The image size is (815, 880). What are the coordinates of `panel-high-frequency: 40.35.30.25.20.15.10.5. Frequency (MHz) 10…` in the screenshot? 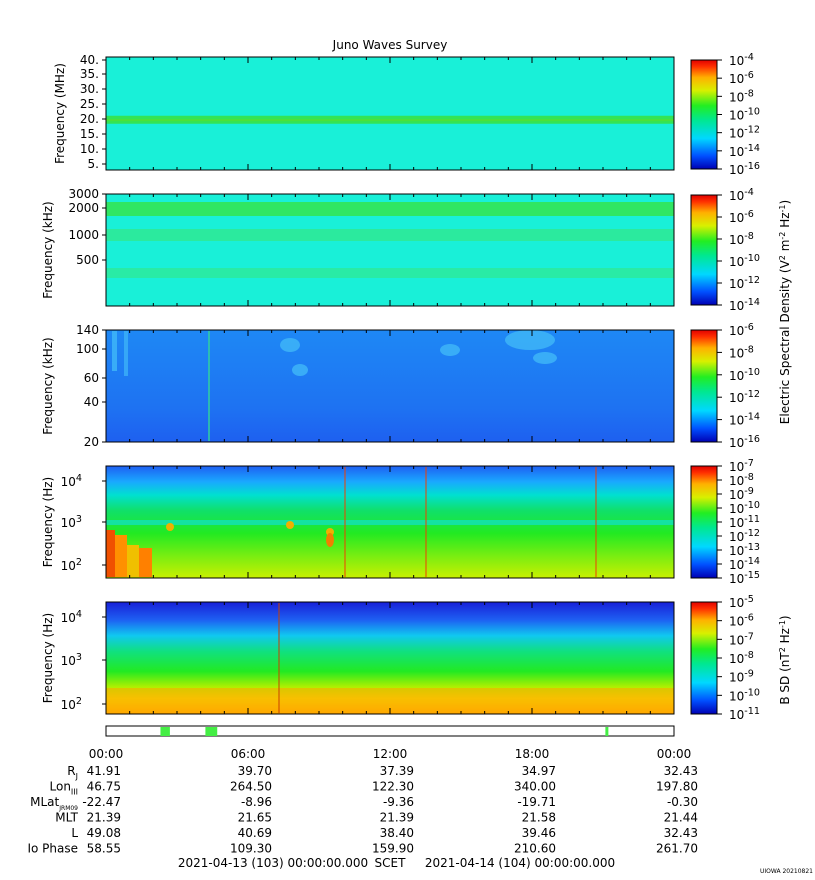 It's located at (406, 114).